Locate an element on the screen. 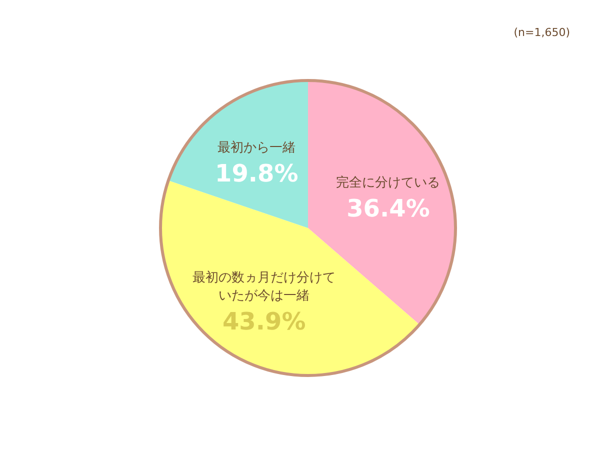  data-label: 19.8% is located at coordinates (256, 173).